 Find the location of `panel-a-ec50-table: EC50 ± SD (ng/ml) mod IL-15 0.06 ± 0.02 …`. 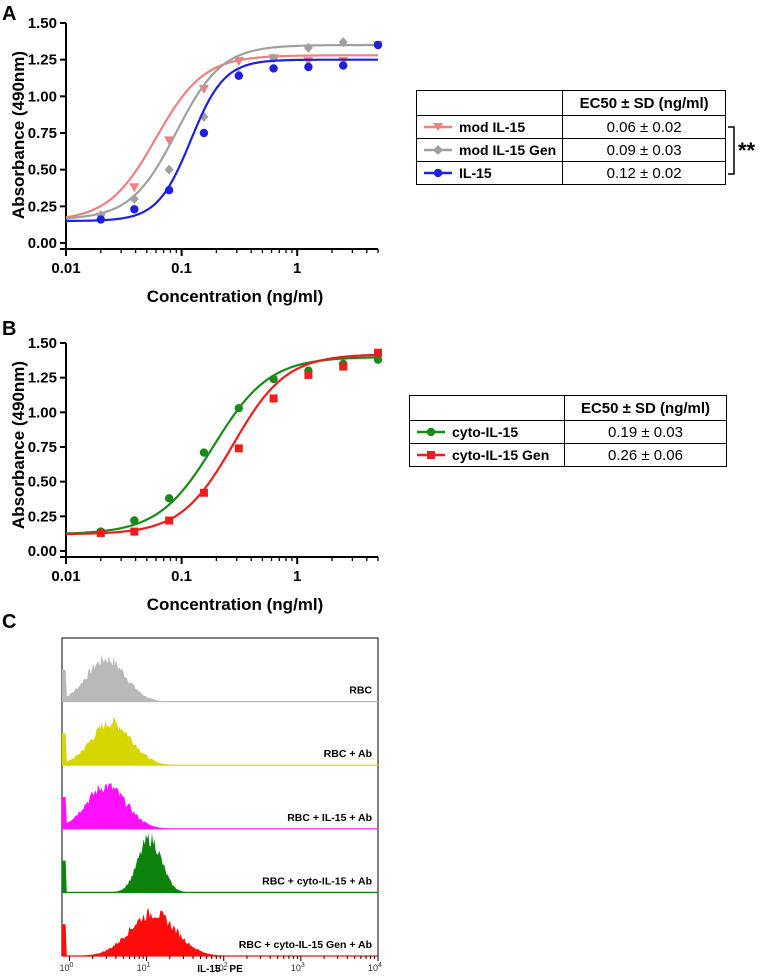

panel-a-ec50-table: EC50 ± SD (ng/ml) mod IL-15 0.06 ± 0.02 … is located at coordinates (570, 137).